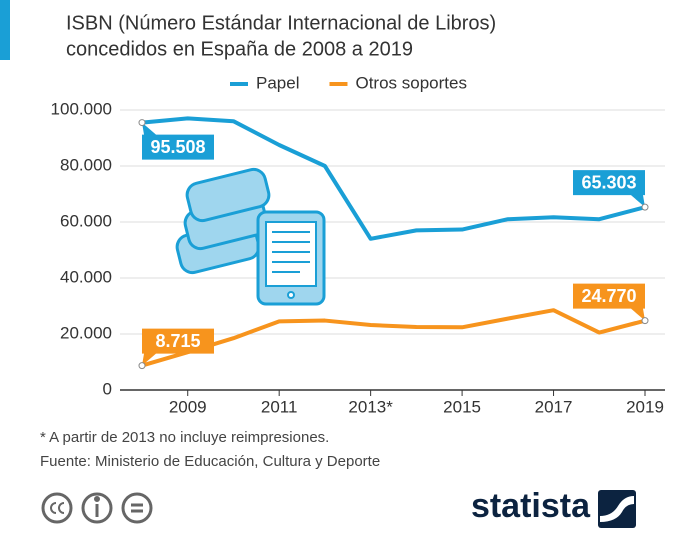 This screenshot has width=700, height=545. Describe the element at coordinates (239, 49) in the screenshot. I see `chart-title: concedidos en España de 2008 a 2019` at that location.